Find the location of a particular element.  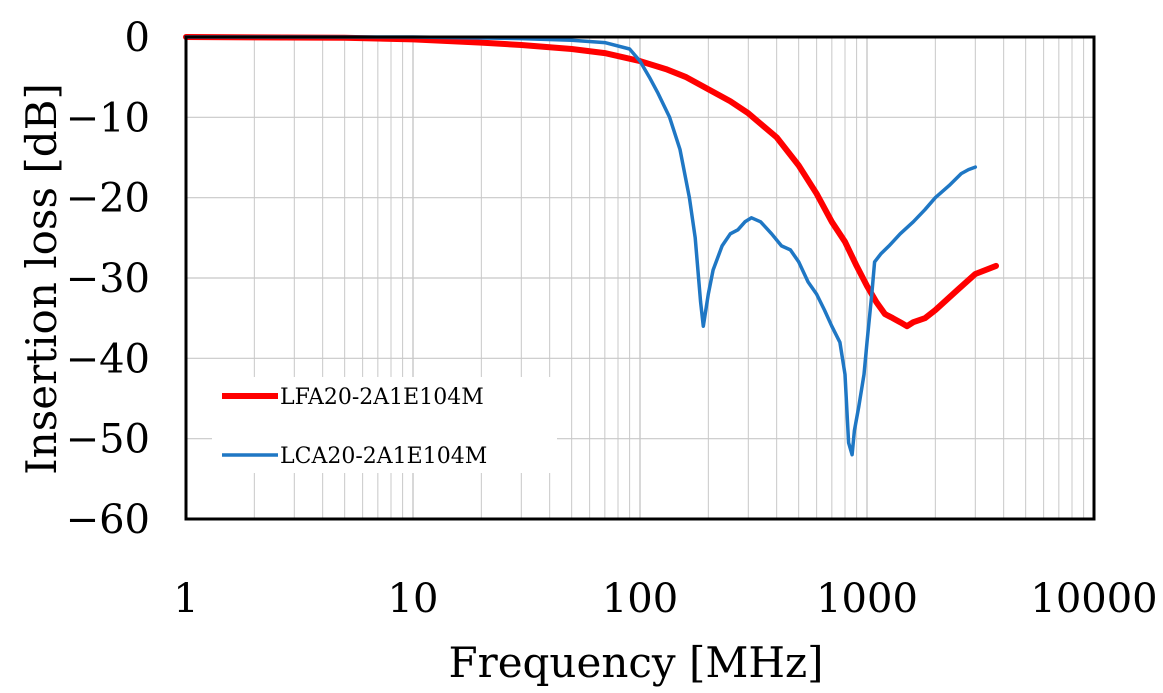

y-tick-label: −60 is located at coordinates (108, 520).